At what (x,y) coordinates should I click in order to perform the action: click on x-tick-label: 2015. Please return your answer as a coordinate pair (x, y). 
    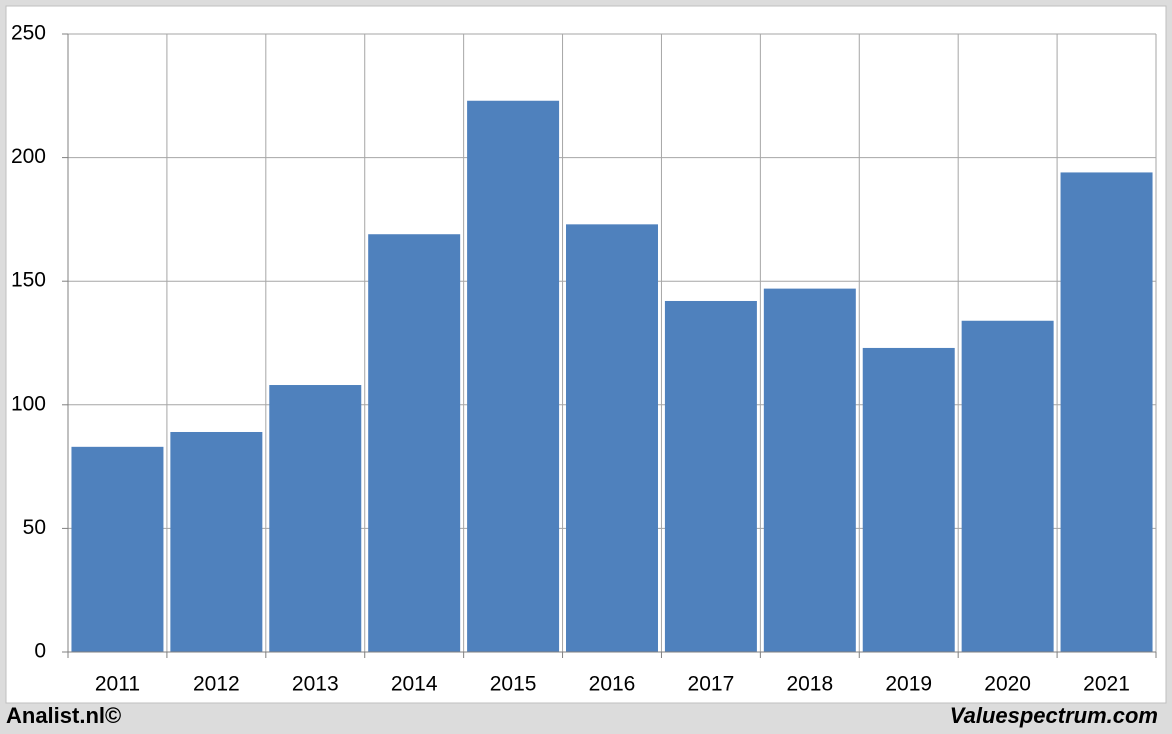
    Looking at the image, I should click on (513, 684).